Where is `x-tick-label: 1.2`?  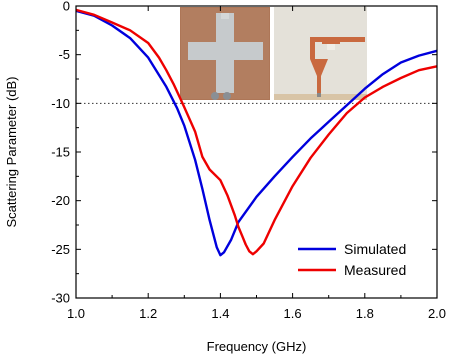
x-tick-label: 1.2 is located at coordinates (148, 313).